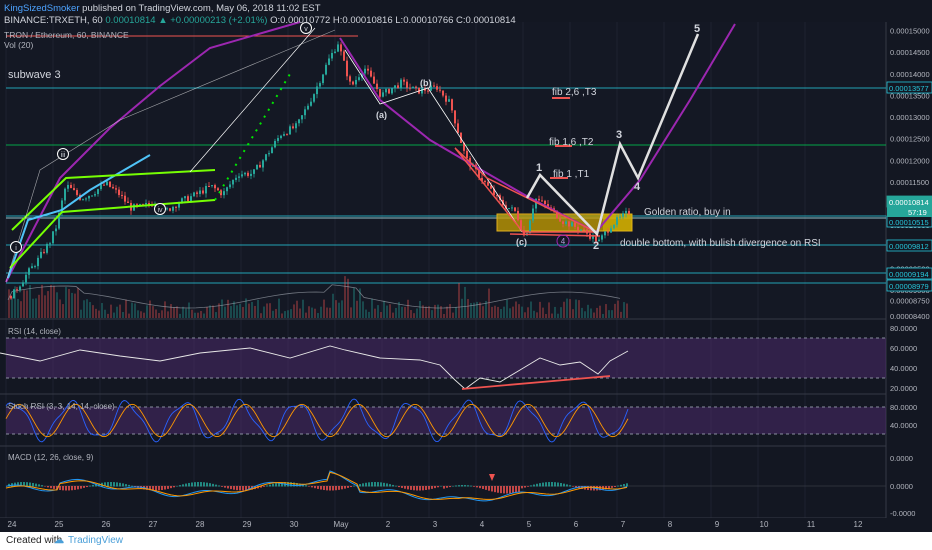  Describe the element at coordinates (252, 137) in the screenshot. I see `green-dotted-projection` at that location.